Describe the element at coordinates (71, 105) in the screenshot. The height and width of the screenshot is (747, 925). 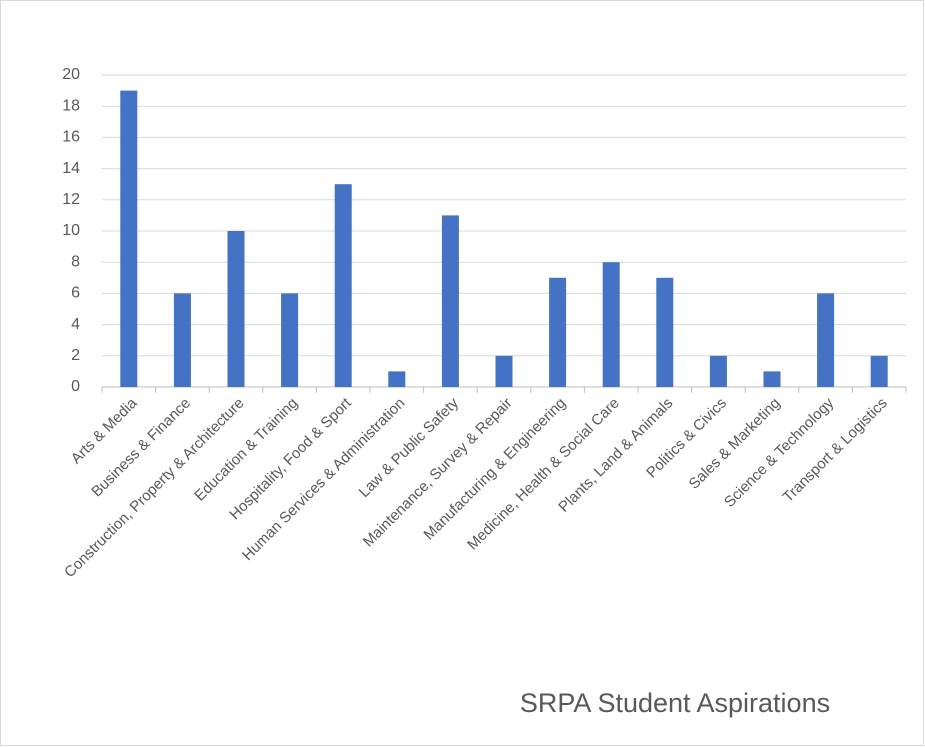
I see `y-tick-label: 18` at that location.